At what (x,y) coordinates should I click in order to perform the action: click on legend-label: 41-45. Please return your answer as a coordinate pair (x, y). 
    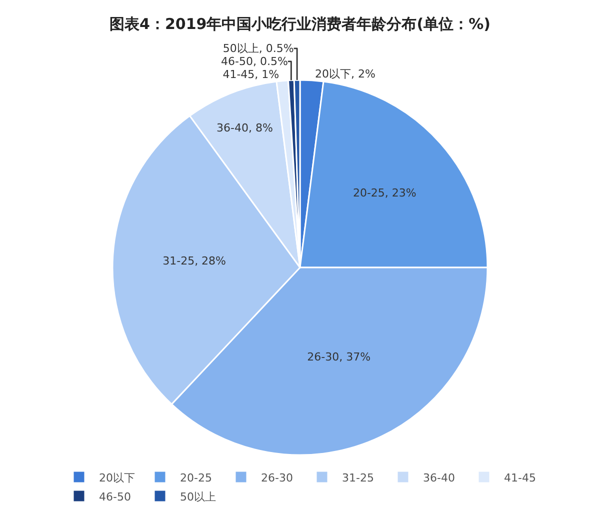
    Looking at the image, I should click on (520, 477).